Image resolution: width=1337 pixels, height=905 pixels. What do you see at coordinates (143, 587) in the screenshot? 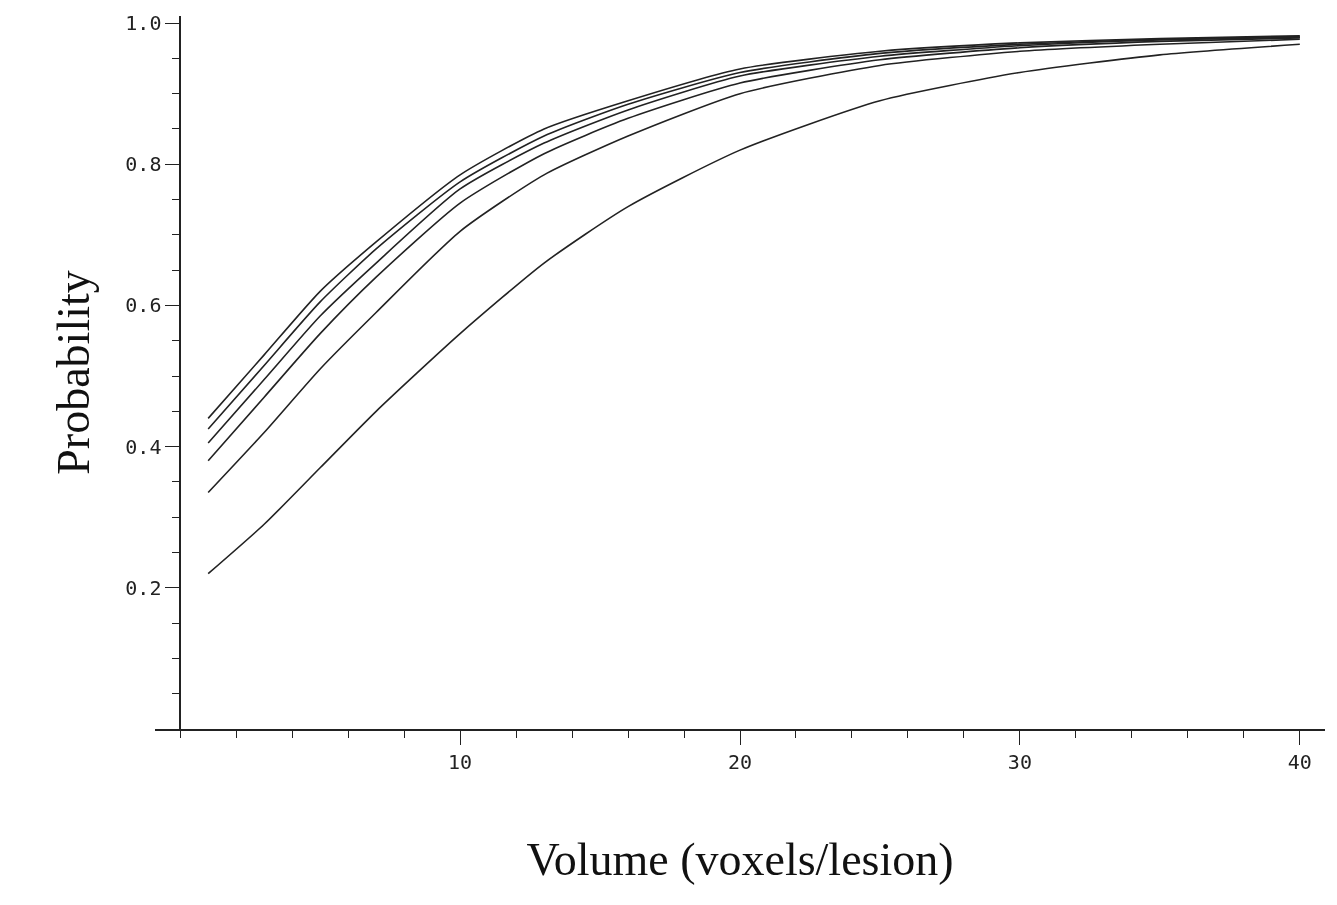
I see `y-tick-label: 0.2` at bounding box center [143, 587].